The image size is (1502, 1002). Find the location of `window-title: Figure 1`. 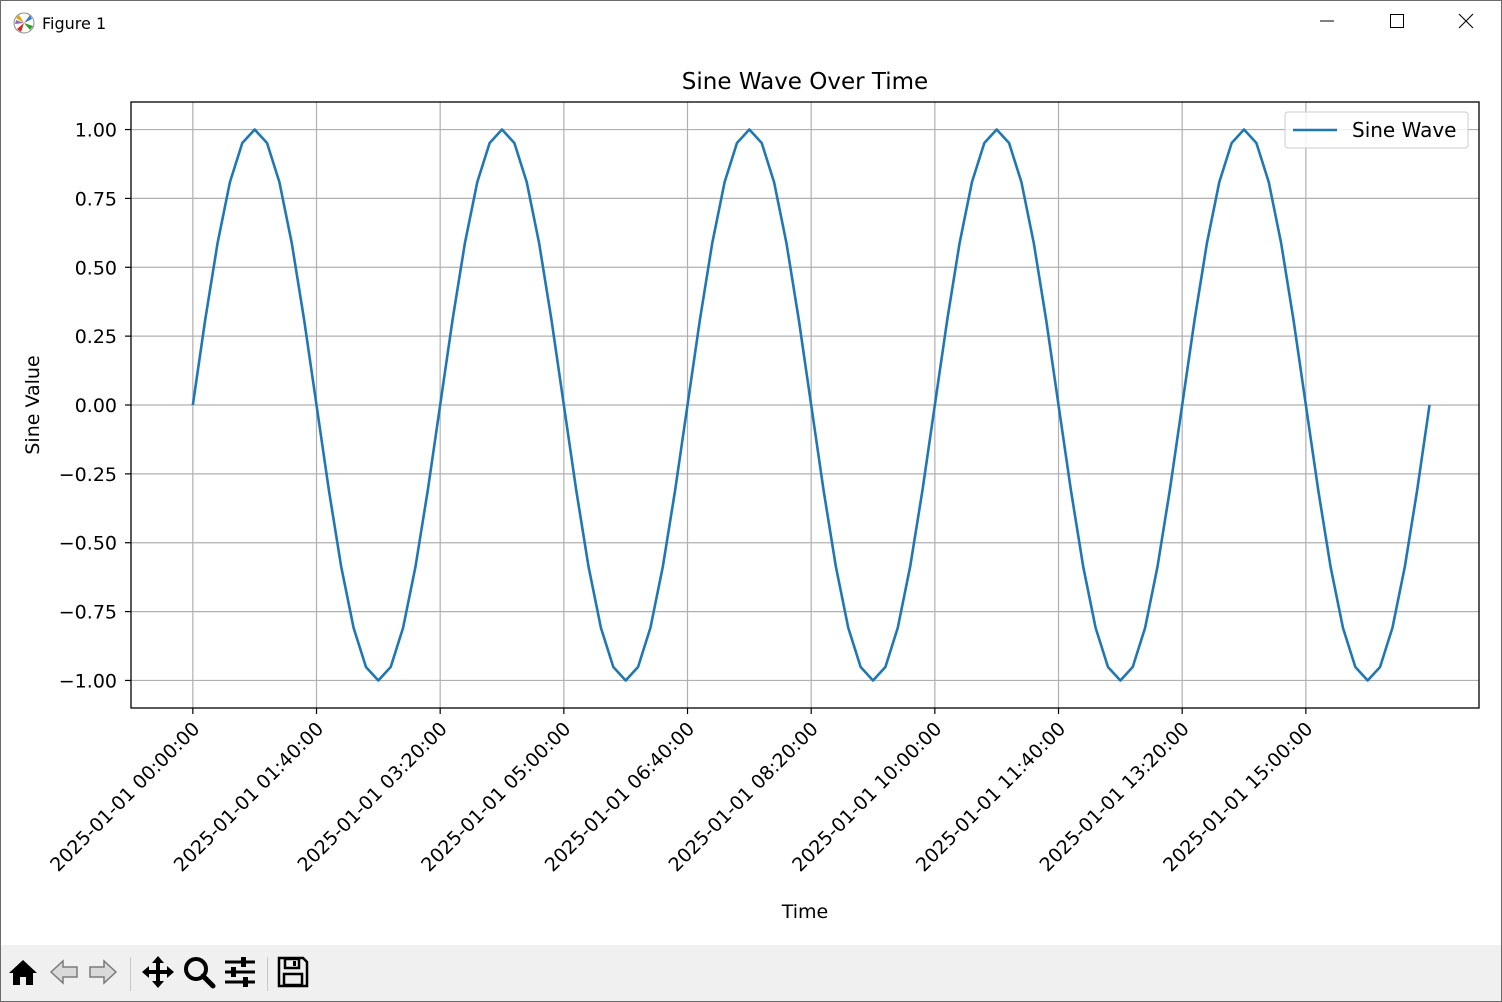

window-title: Figure 1 is located at coordinates (74, 23).